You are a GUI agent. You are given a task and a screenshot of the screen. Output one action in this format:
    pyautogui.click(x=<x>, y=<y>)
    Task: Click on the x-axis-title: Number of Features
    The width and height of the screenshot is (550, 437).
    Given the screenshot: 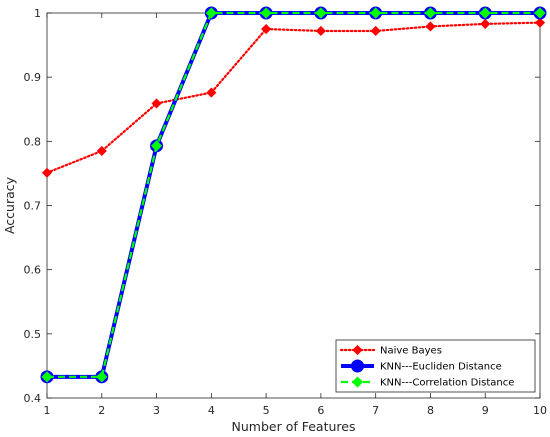 What is the action you would take?
    pyautogui.click(x=294, y=426)
    